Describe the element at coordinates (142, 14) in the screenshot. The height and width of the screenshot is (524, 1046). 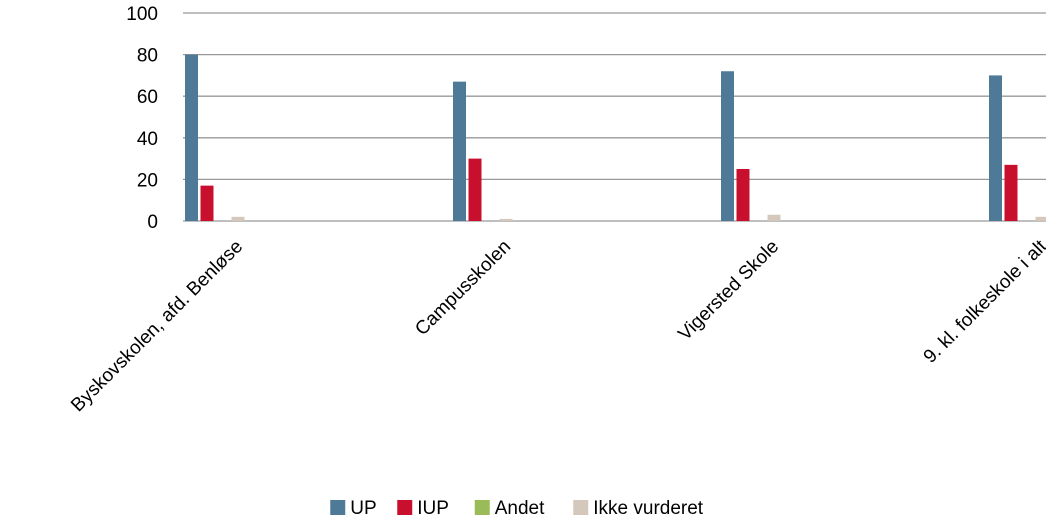
I see `y-tick-label: 100` at that location.